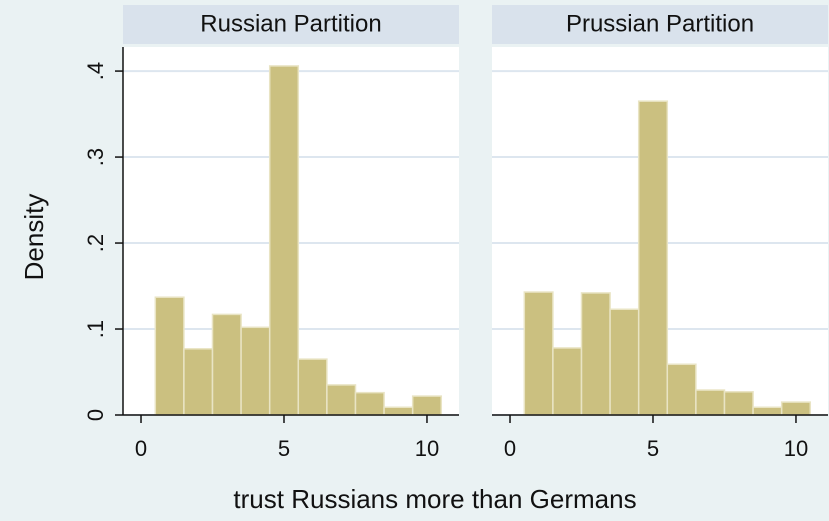 The width and height of the screenshot is (829, 521). What do you see at coordinates (95, 157) in the screenshot?
I see `y-tick-label: .3` at bounding box center [95, 157].